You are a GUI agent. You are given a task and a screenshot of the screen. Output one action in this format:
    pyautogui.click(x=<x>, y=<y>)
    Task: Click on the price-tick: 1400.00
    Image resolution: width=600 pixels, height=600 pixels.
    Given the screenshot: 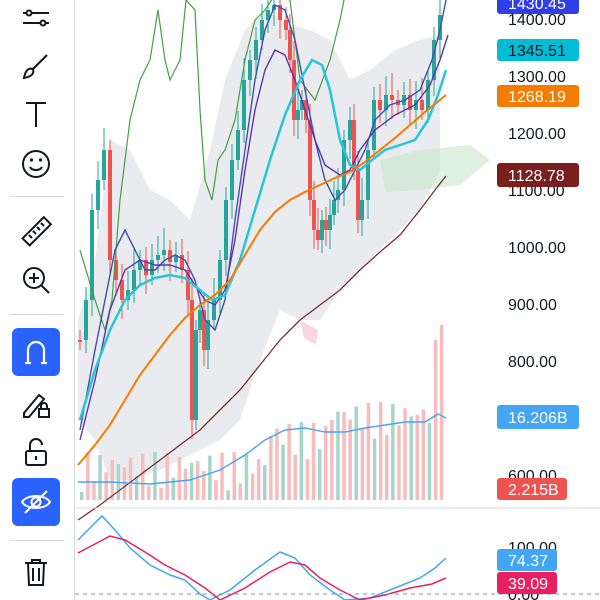 What is the action you would take?
    pyautogui.click(x=537, y=20)
    